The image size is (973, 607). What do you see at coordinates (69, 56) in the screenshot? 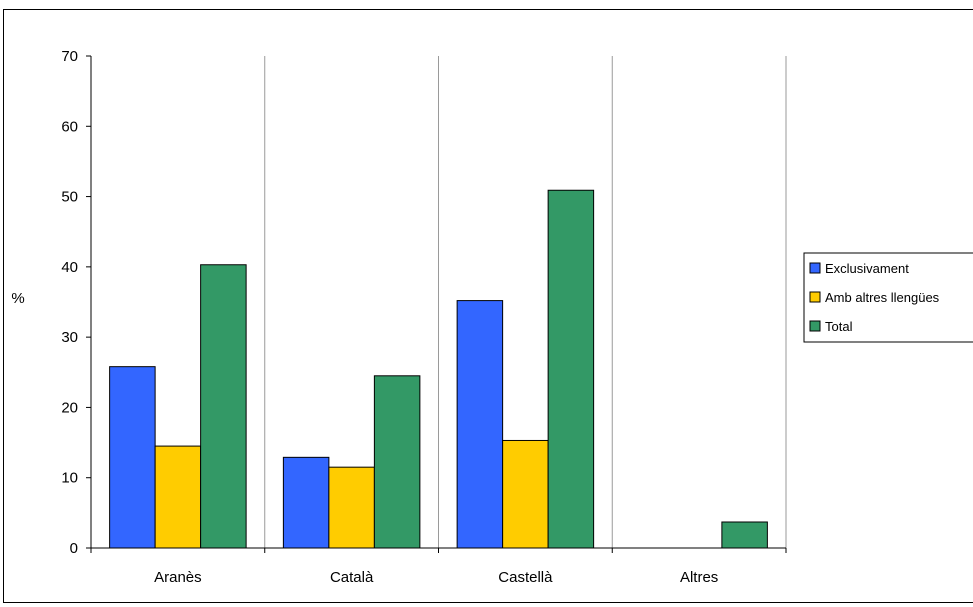
I see `y-tick-label: 70` at bounding box center [69, 56].